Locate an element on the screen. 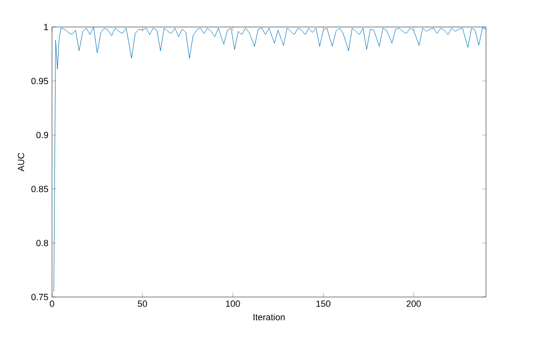 The width and height of the screenshot is (560, 337). y-tick-label: 1 is located at coordinates (46, 27).